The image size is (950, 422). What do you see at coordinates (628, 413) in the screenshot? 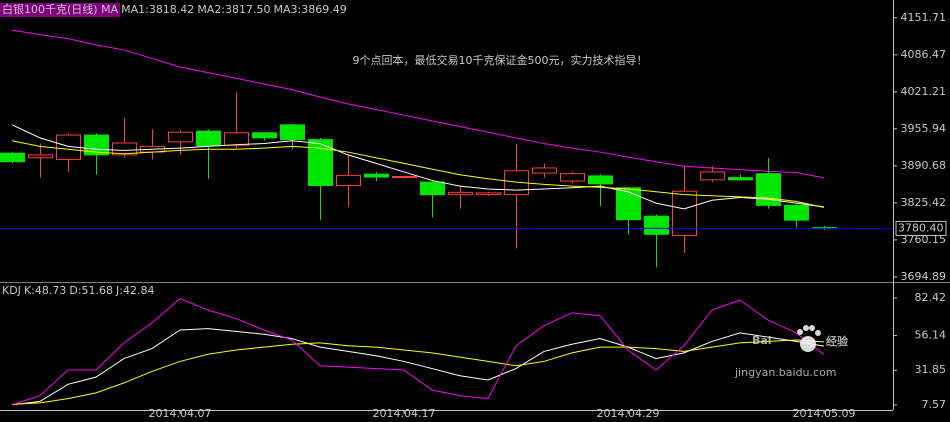
I see `x-tick-label: 2014.04.29` at bounding box center [628, 413].